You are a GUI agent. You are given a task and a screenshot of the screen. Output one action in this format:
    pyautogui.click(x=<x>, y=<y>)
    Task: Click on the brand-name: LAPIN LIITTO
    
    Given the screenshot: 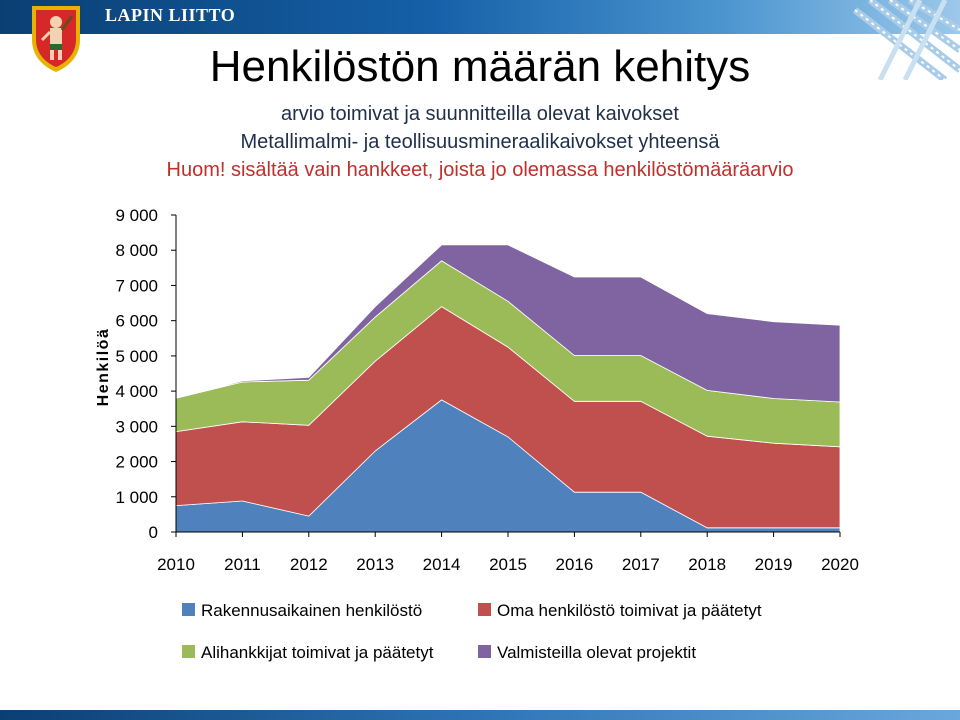 What is the action you would take?
    pyautogui.click(x=170, y=15)
    